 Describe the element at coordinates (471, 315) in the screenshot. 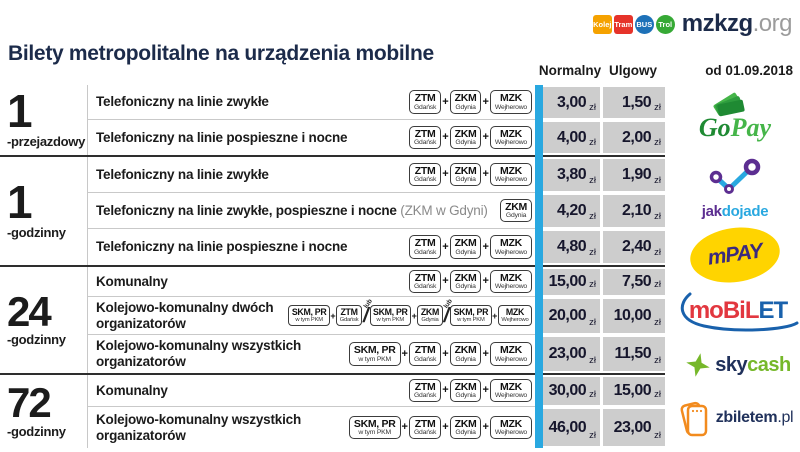

I see `operator-badge-skm: SKM, PR w tym PKM` at that location.